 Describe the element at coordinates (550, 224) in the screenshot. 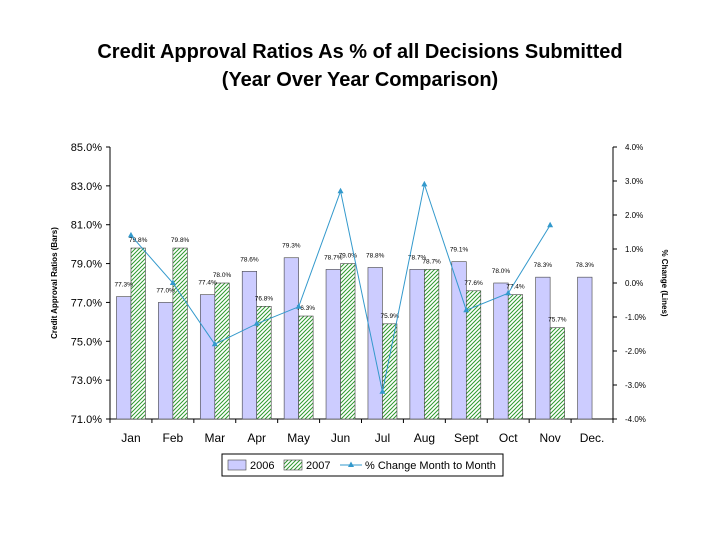

I see `line-marker-Nov` at that location.